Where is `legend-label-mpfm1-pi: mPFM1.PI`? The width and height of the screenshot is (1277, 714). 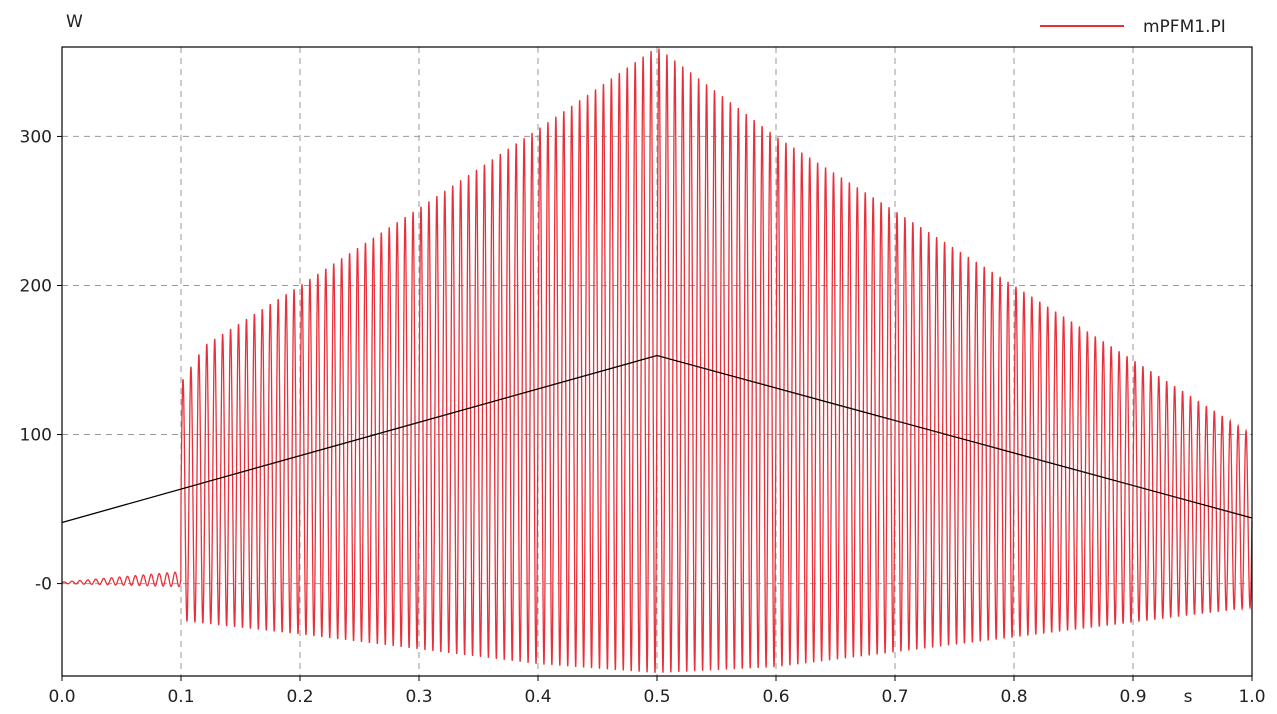 legend-label-mpfm1-pi: mPFM1.PI is located at coordinates (1184, 27).